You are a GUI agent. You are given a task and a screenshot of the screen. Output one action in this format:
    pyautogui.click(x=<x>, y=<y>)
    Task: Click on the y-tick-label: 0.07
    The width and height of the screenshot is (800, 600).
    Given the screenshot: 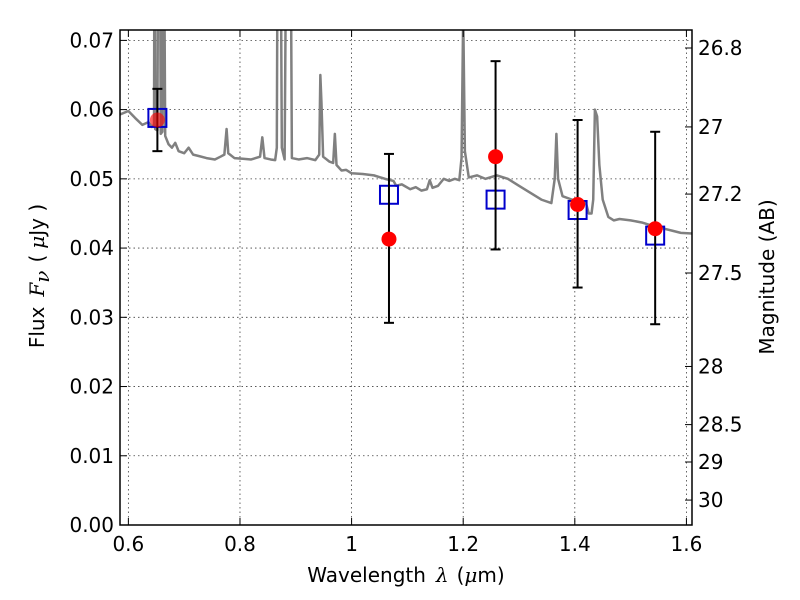 What is the action you would take?
    pyautogui.click(x=91, y=40)
    